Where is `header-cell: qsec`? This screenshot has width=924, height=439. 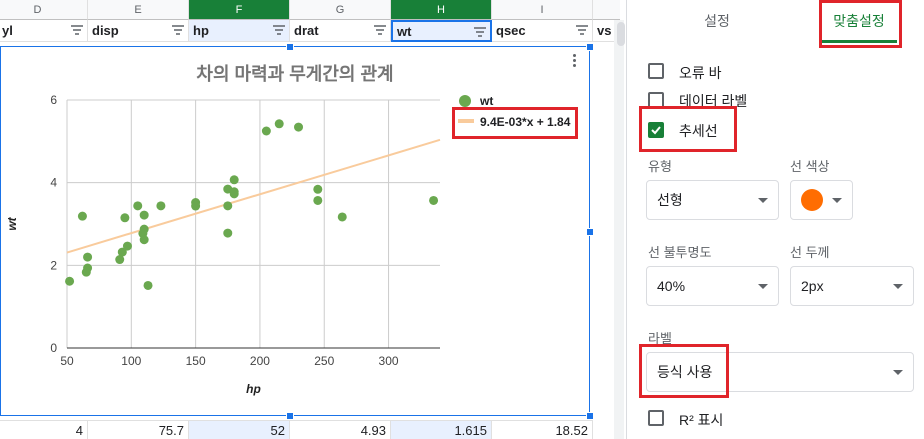 header-cell: qsec is located at coordinates (542, 31).